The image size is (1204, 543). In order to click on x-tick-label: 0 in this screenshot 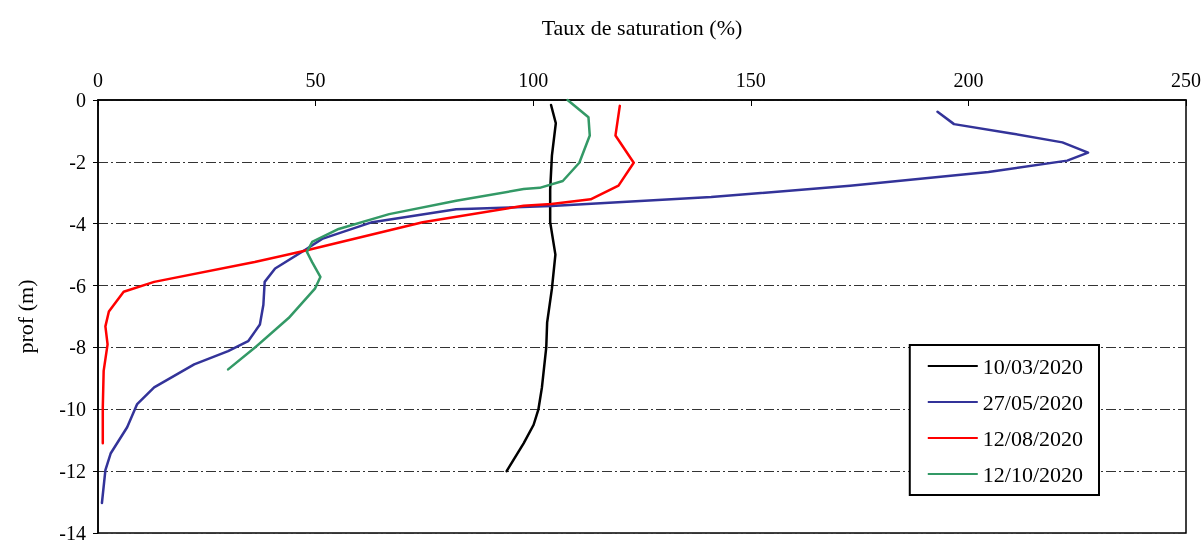, I will do `click(98, 80)`.